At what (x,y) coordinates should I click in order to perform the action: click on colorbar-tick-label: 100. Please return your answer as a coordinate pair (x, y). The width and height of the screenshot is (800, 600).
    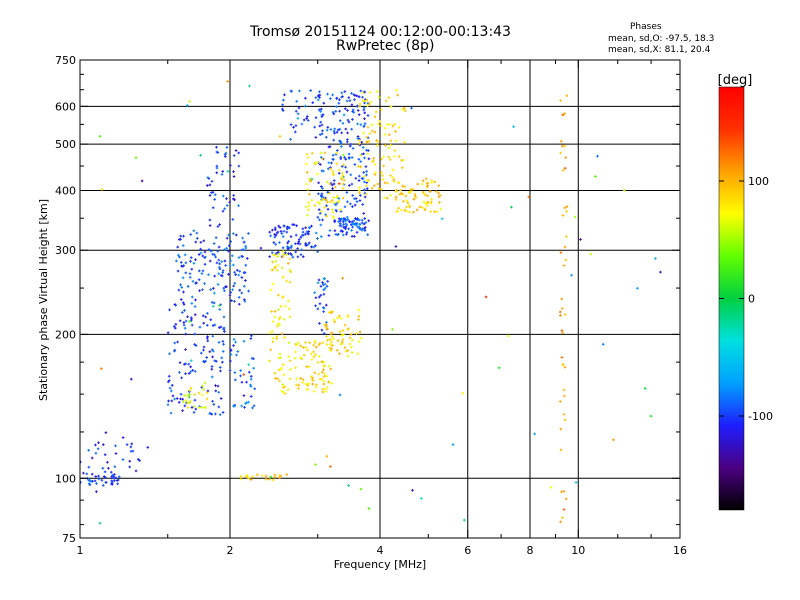
    Looking at the image, I should click on (758, 181).